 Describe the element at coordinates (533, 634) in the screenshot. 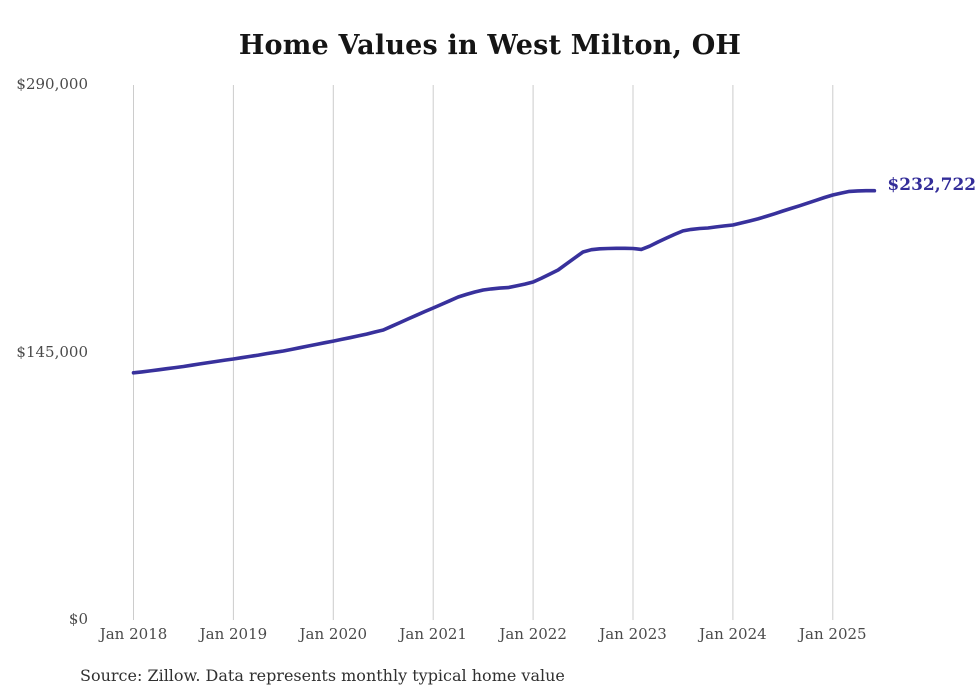

I see `x-axis-tick-label: Jan 2022` at that location.